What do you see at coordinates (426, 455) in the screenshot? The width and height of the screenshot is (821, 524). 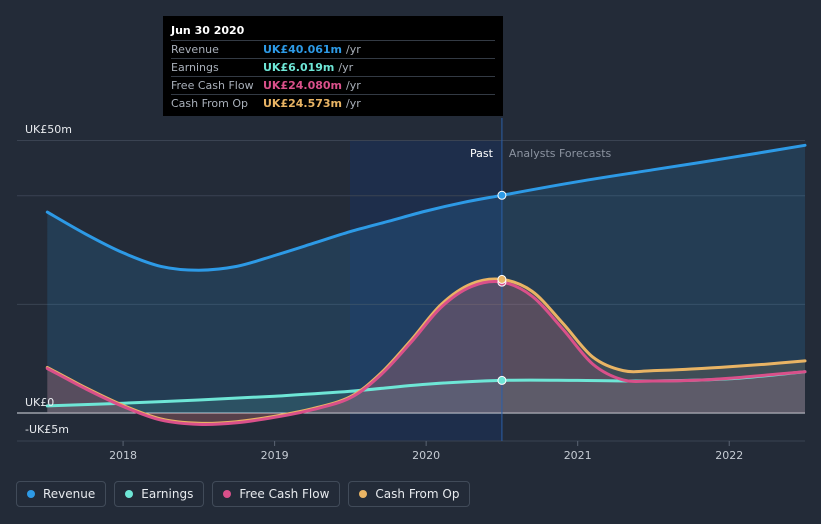 I see `x-tick-label: 2020` at bounding box center [426, 455].